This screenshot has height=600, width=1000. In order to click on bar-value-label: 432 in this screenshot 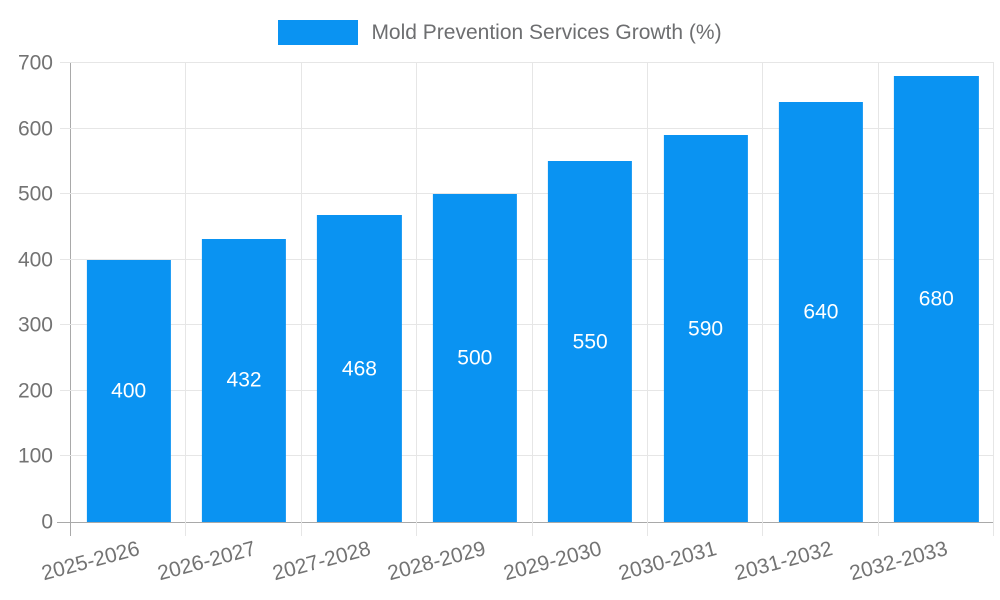, I will do `click(244, 380)`.